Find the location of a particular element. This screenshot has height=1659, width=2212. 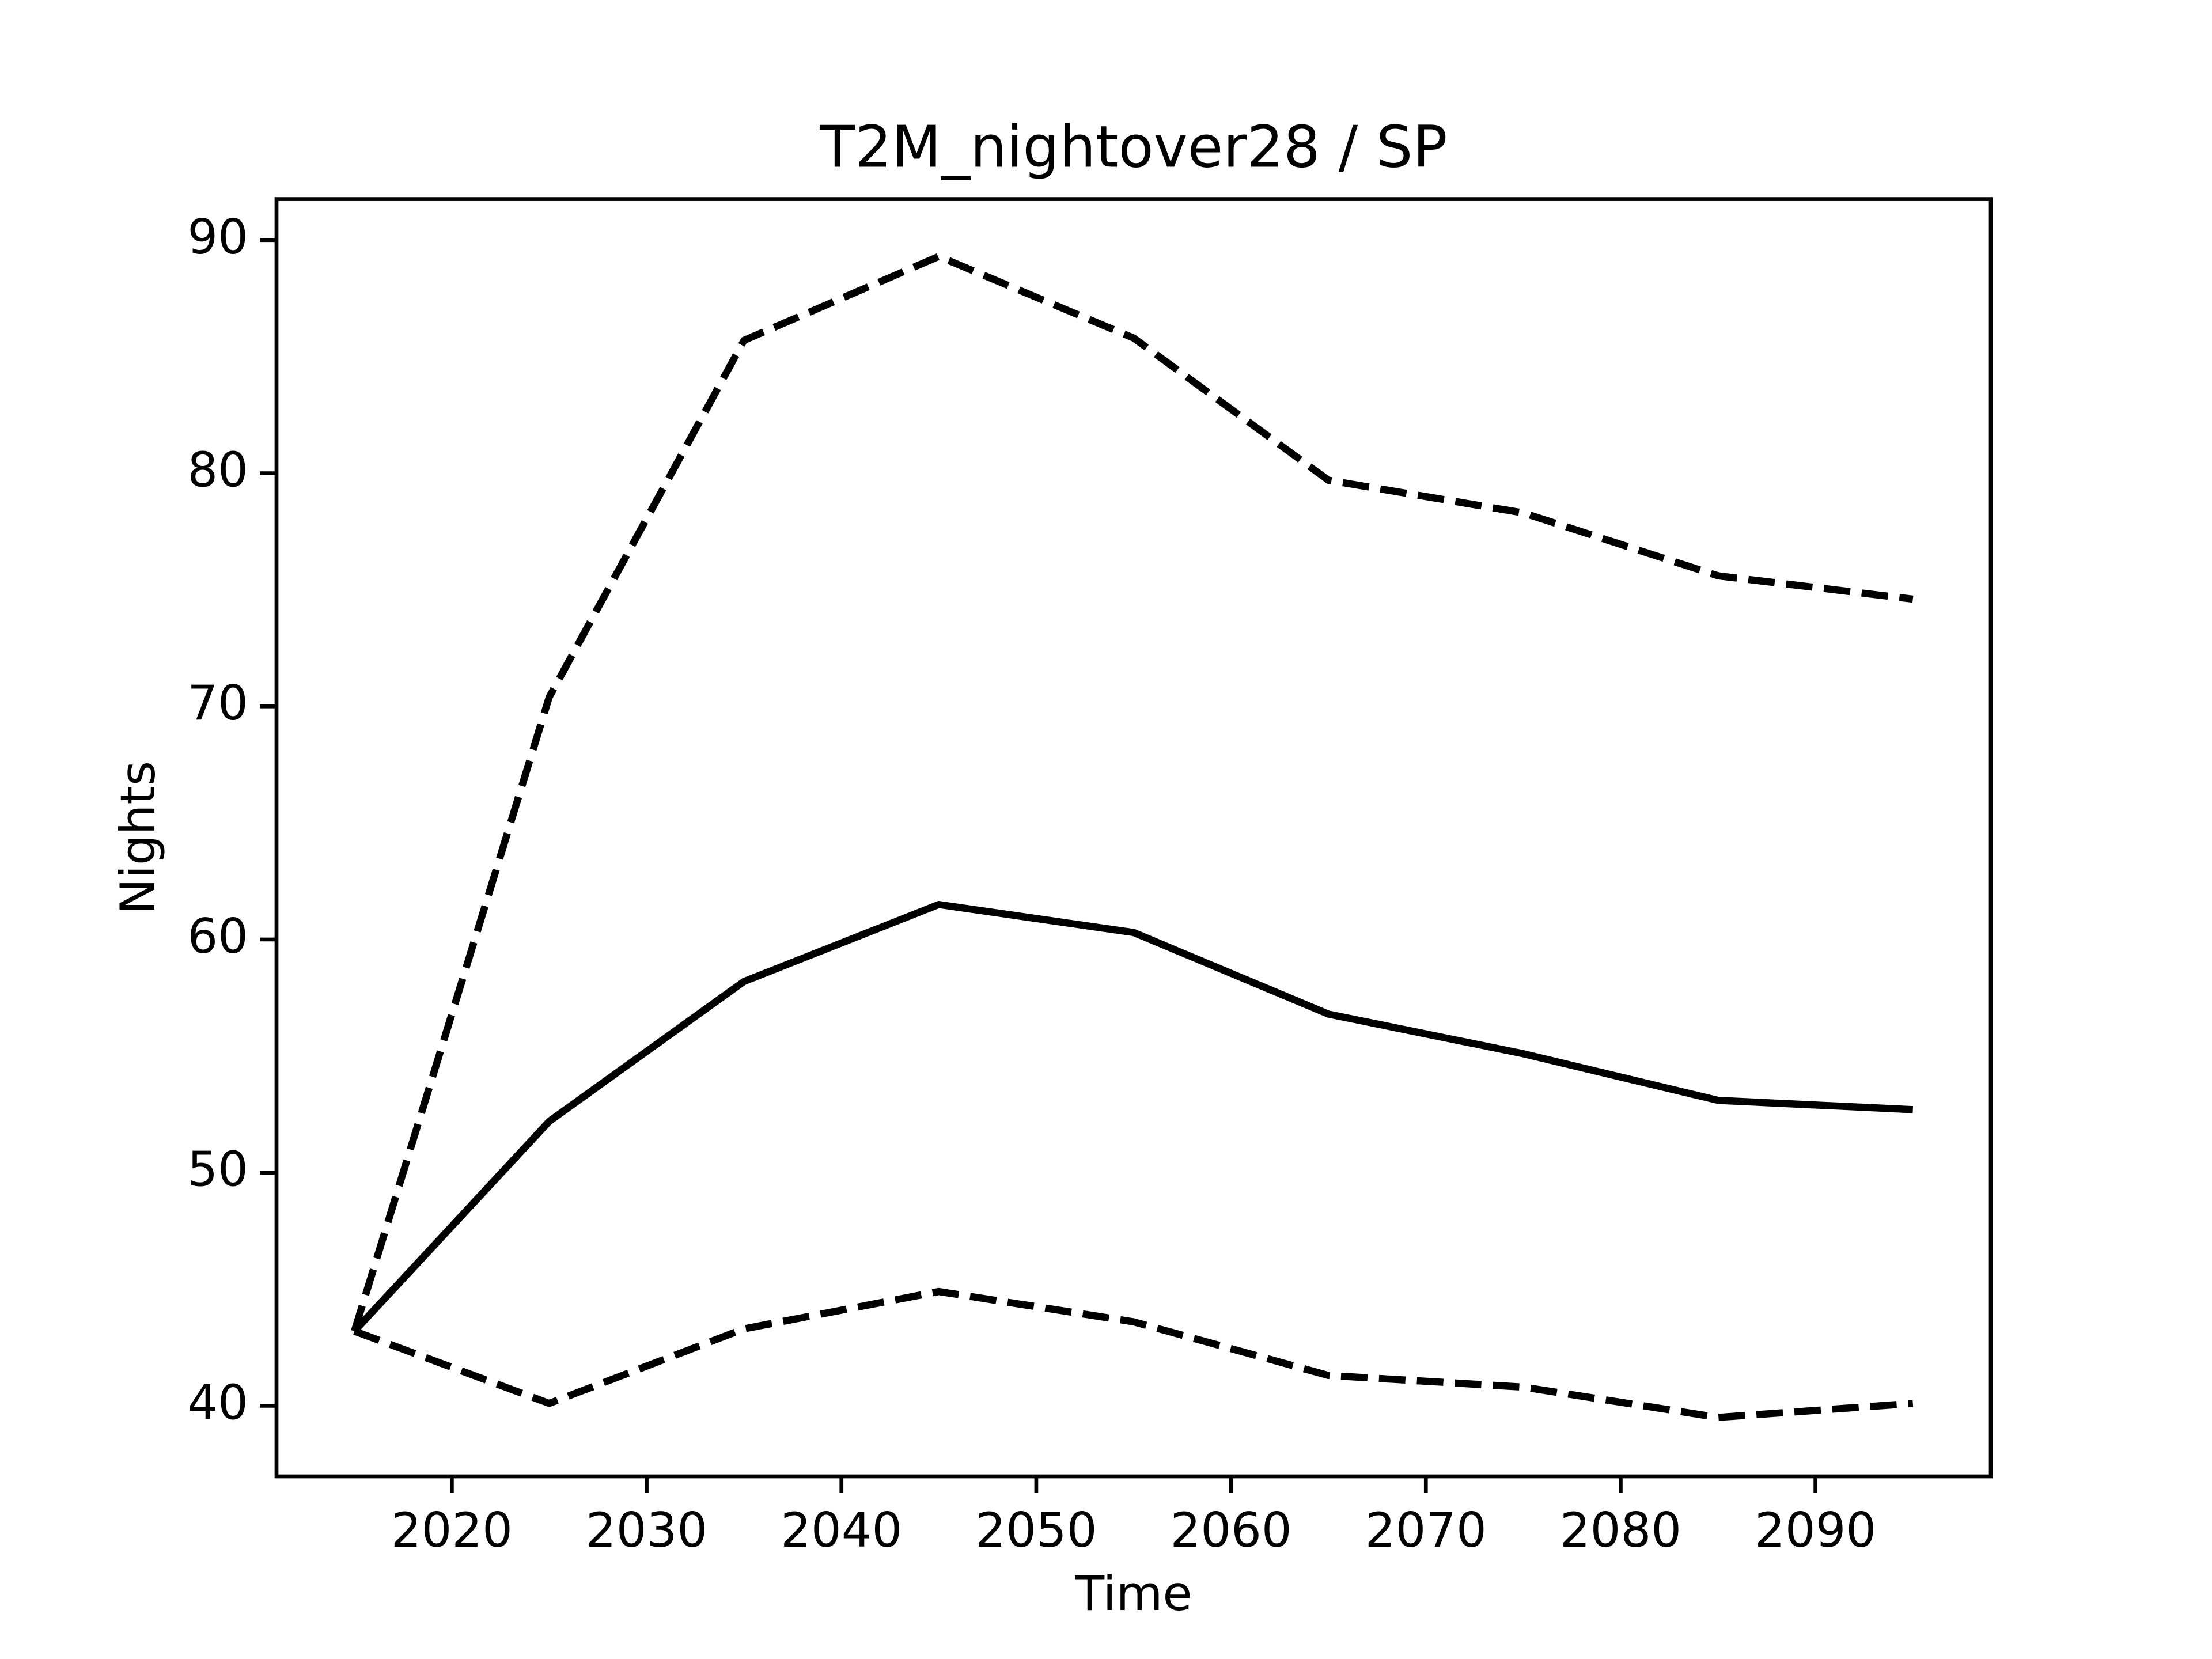

y-tick-label: 80 is located at coordinates (217, 470).